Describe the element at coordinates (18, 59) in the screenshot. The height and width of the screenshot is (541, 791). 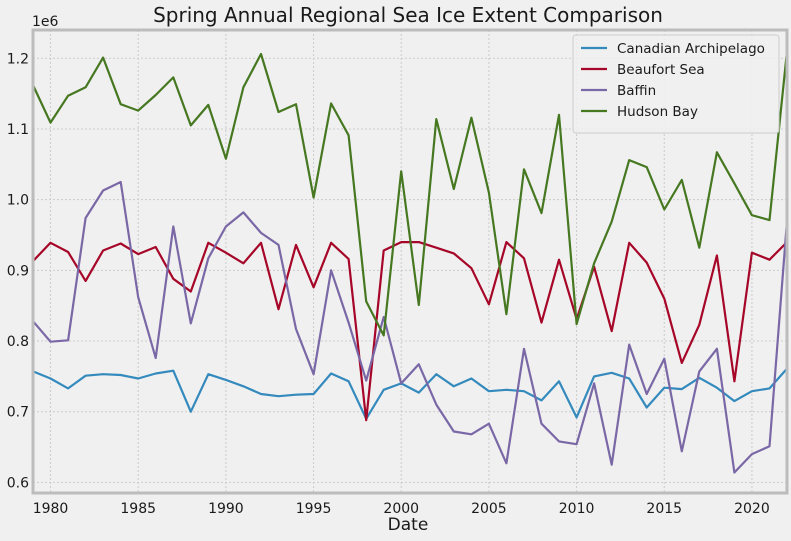
I see `y-tick-label: 1.2` at that location.